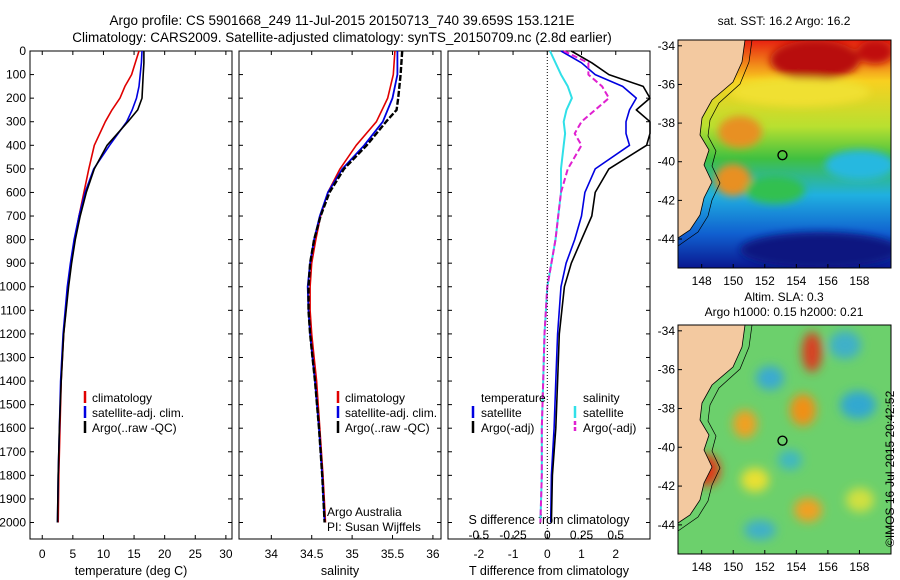 The height and width of the screenshot is (580, 900). I want to click on temperature-x-tick-label: 30, so click(226, 554).